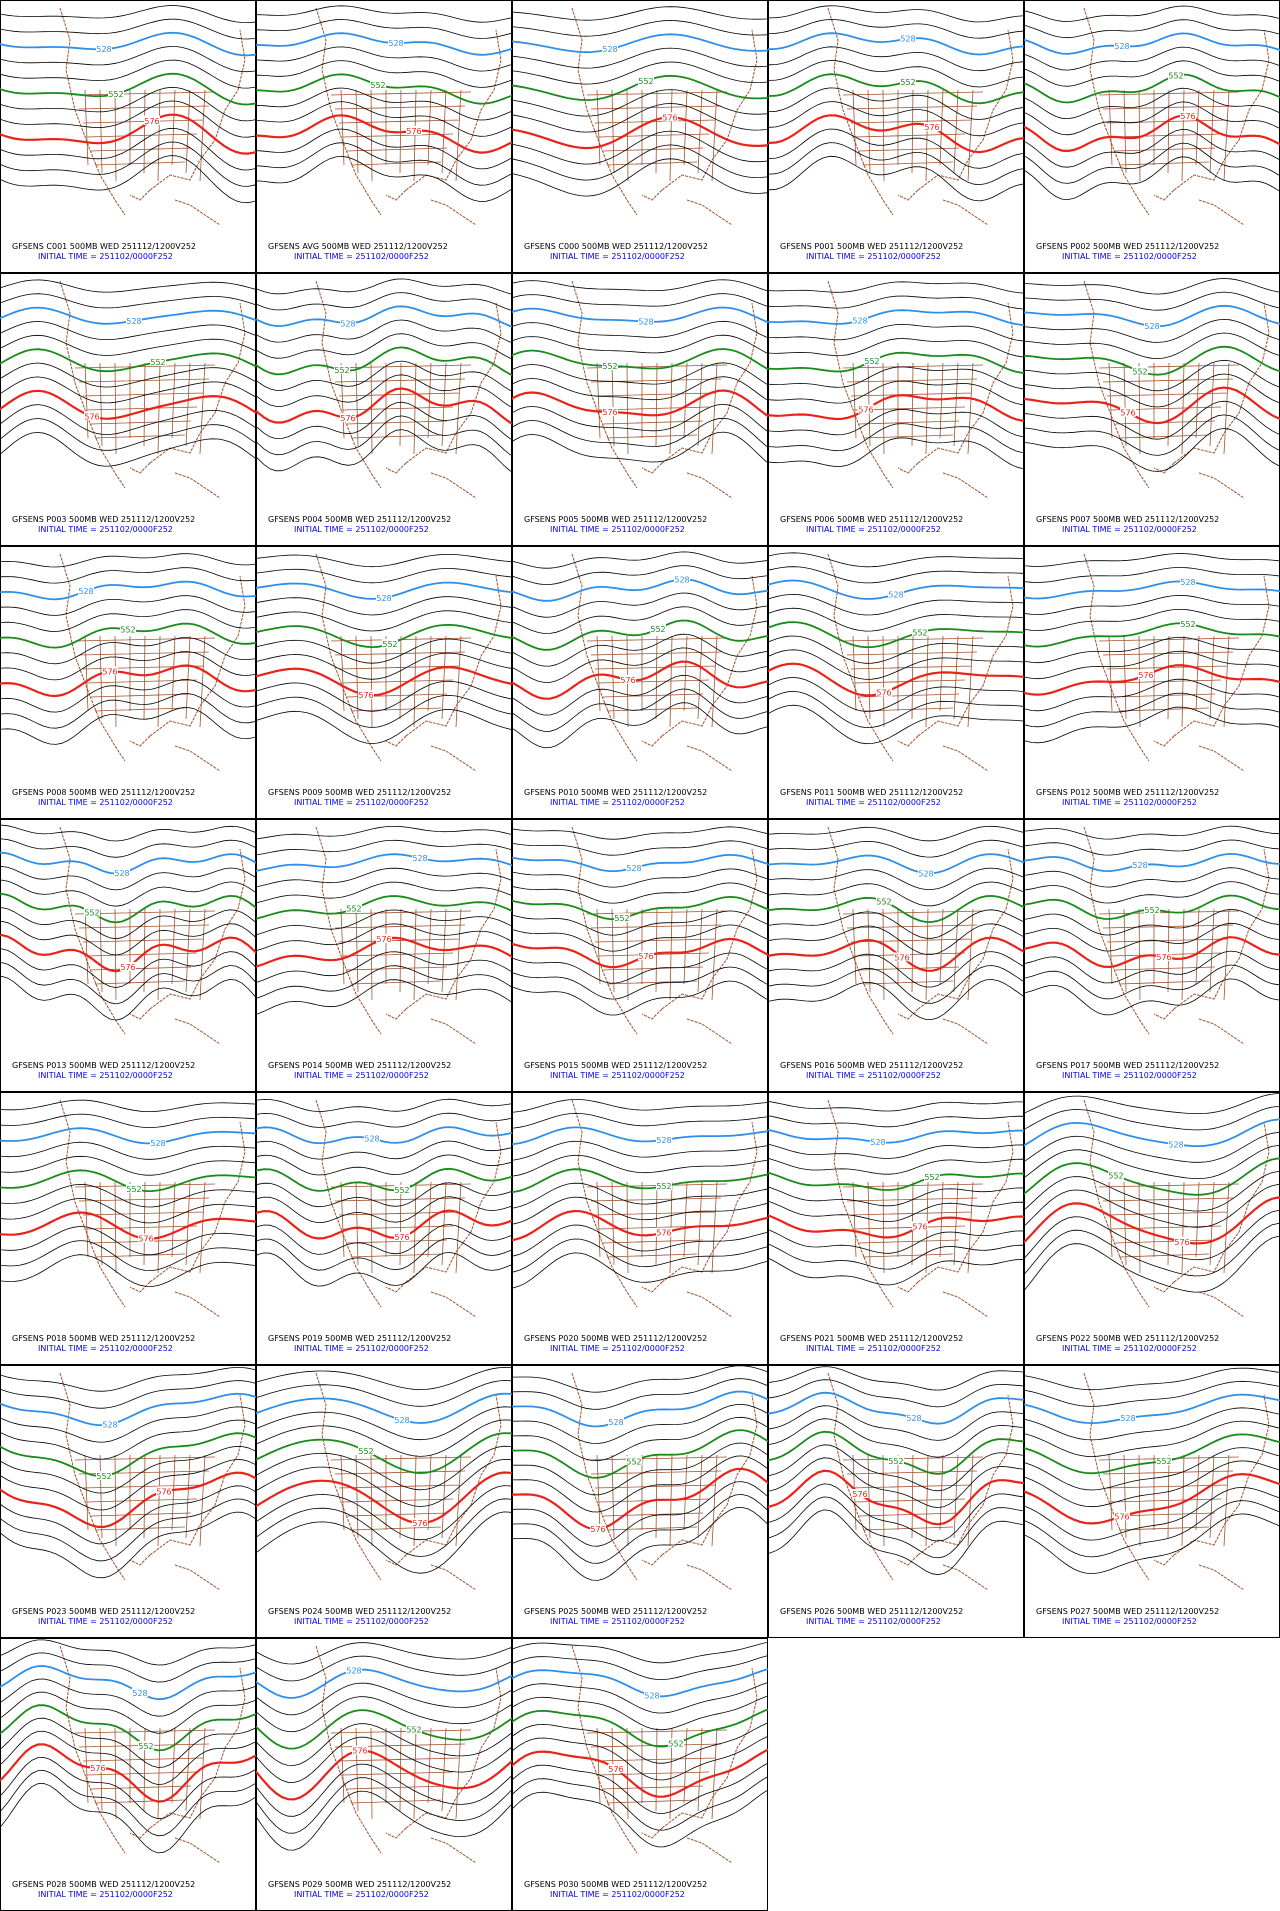 The image size is (1280, 1911). I want to click on panel-title: GFSENS P008 500MB WED 251112/1200V252, so click(103, 792).